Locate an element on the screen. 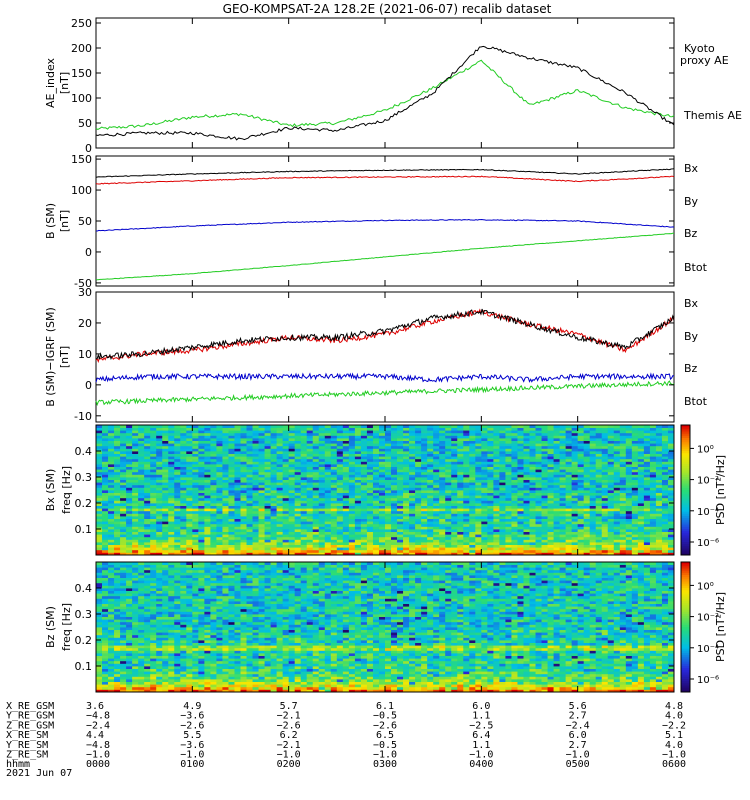 This screenshot has width=750, height=800. bd-ylabel-1: B (SM)−IGRF (SM) is located at coordinates (50, 357).